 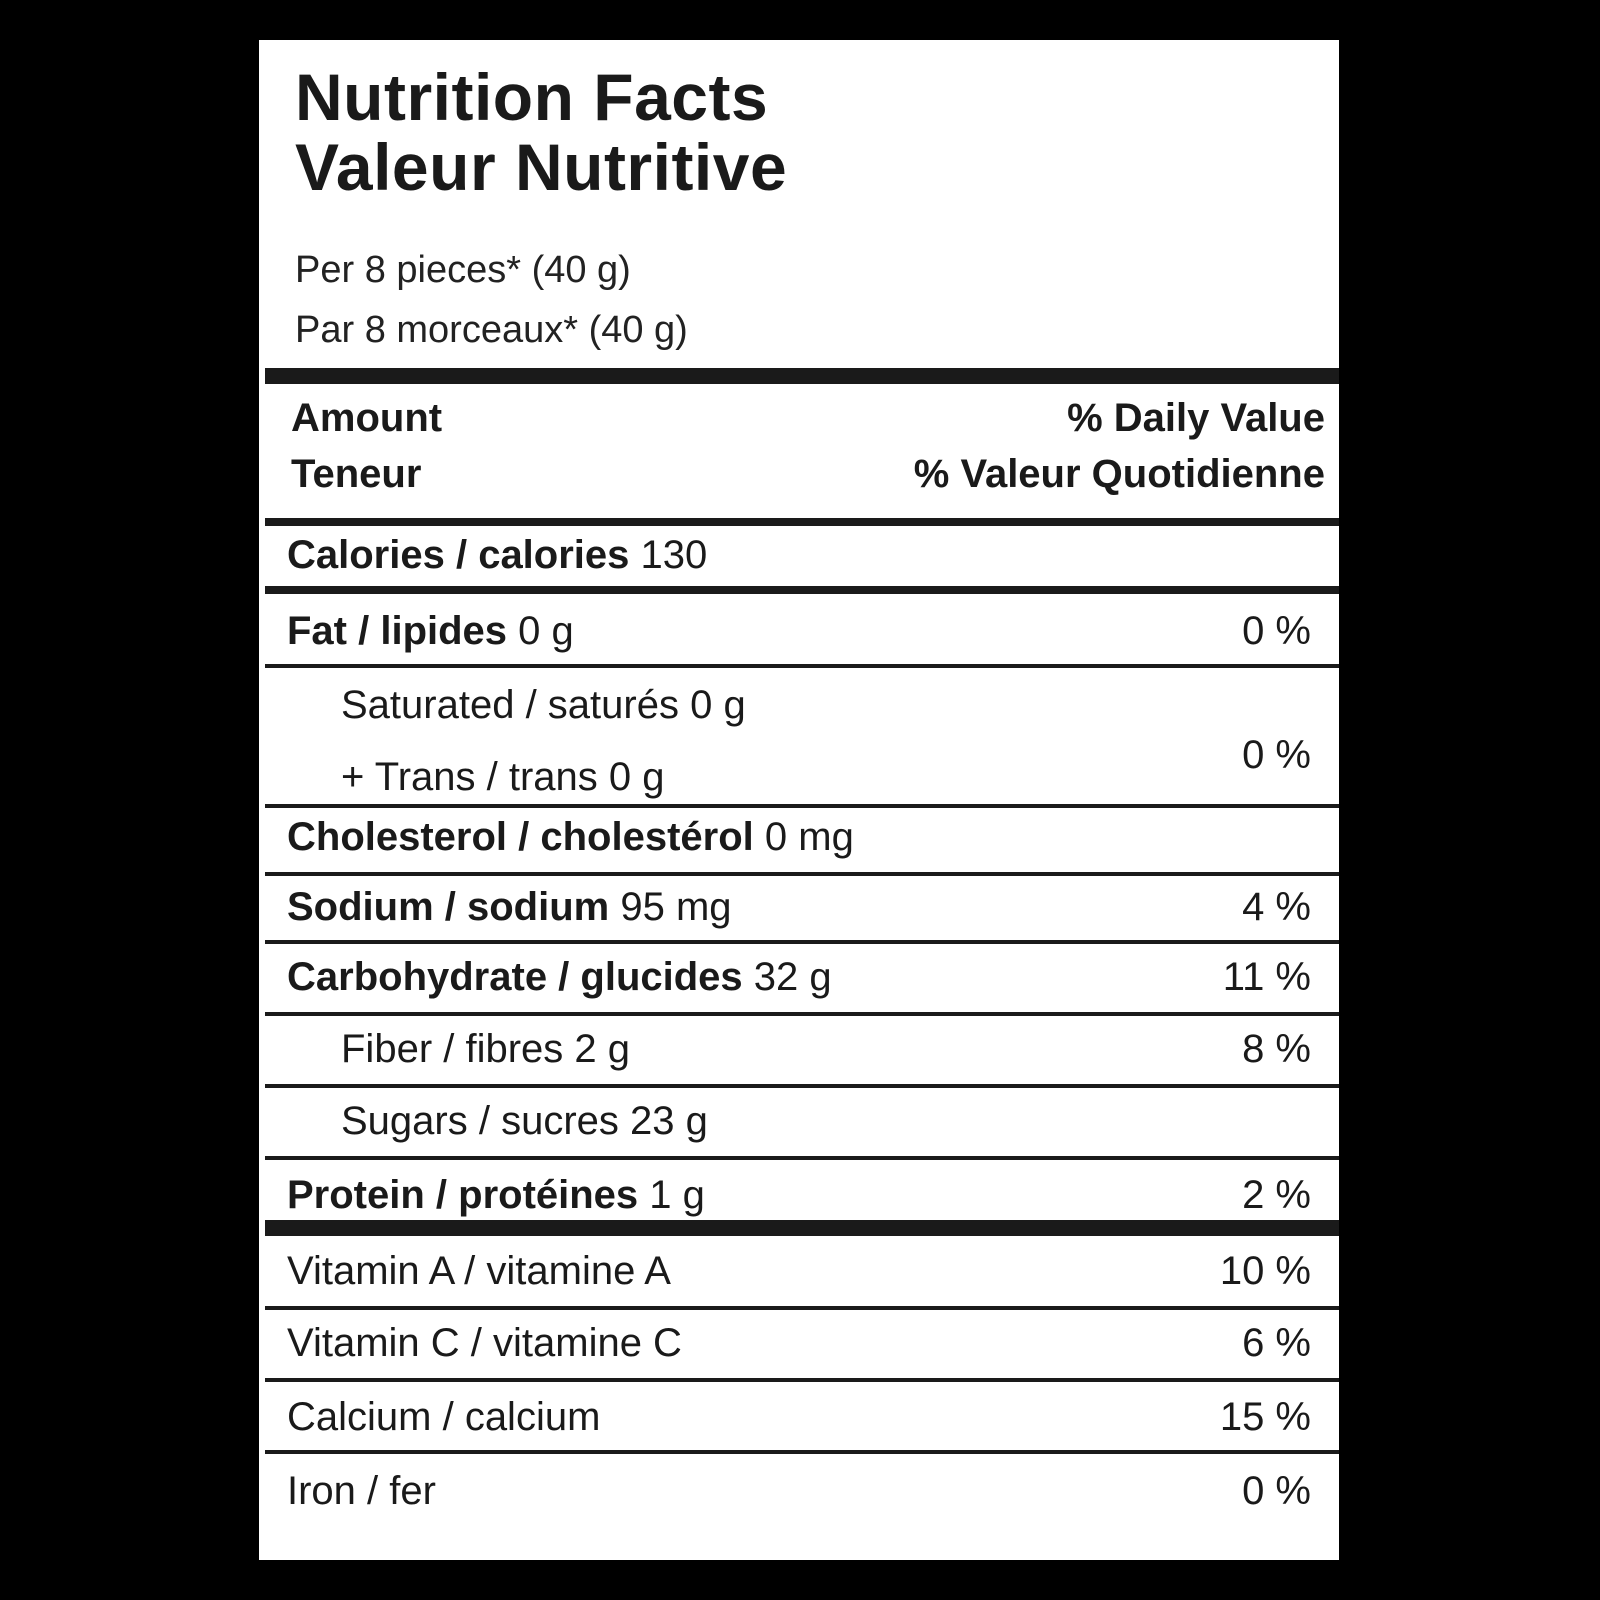 What do you see at coordinates (541, 167) in the screenshot?
I see `title-french: Valeur Nutritive` at bounding box center [541, 167].